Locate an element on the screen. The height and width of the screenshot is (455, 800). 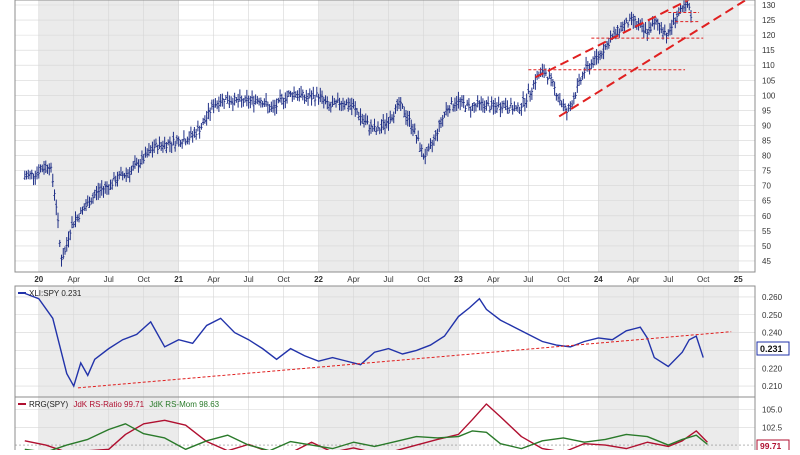
ratio-last-value: 0.231 is located at coordinates (771, 349).